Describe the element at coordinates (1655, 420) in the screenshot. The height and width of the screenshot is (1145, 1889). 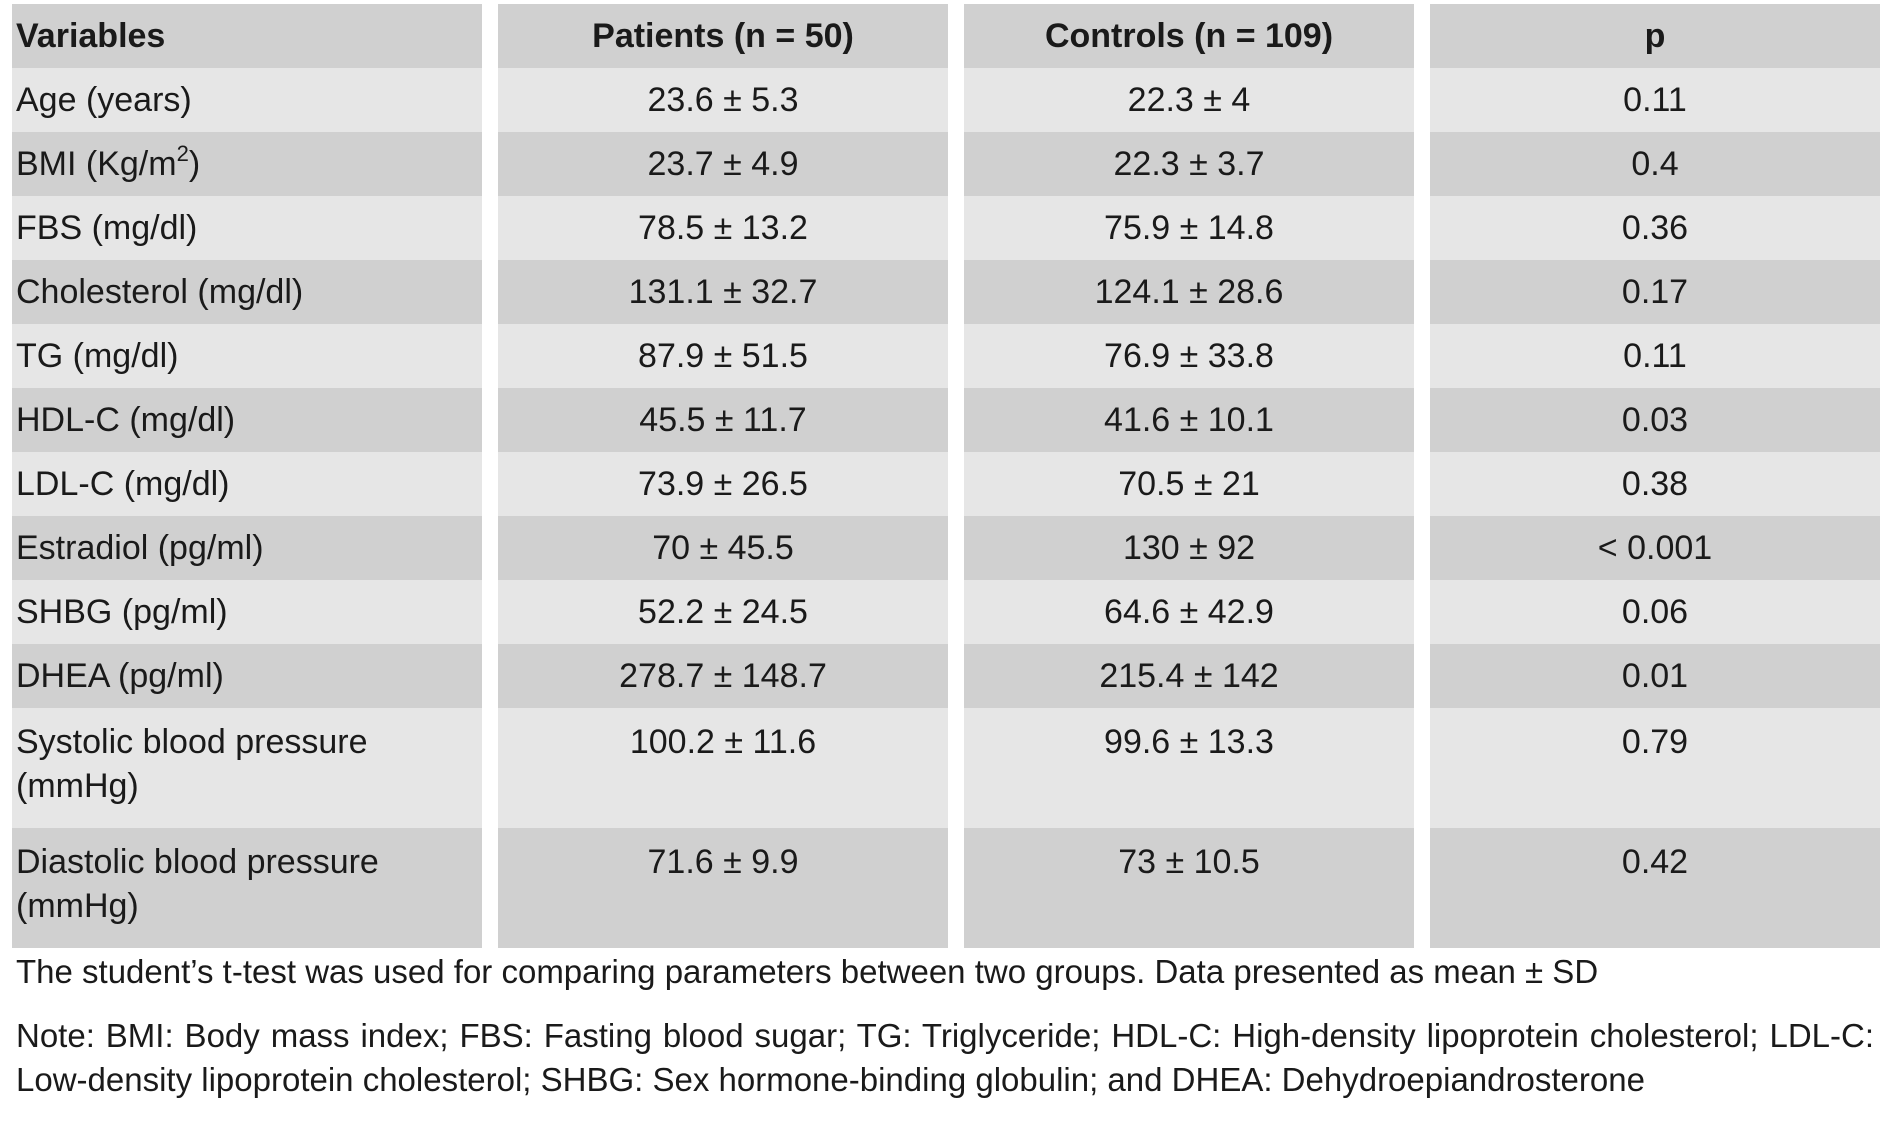
I see `cell-p: 0.03` at that location.